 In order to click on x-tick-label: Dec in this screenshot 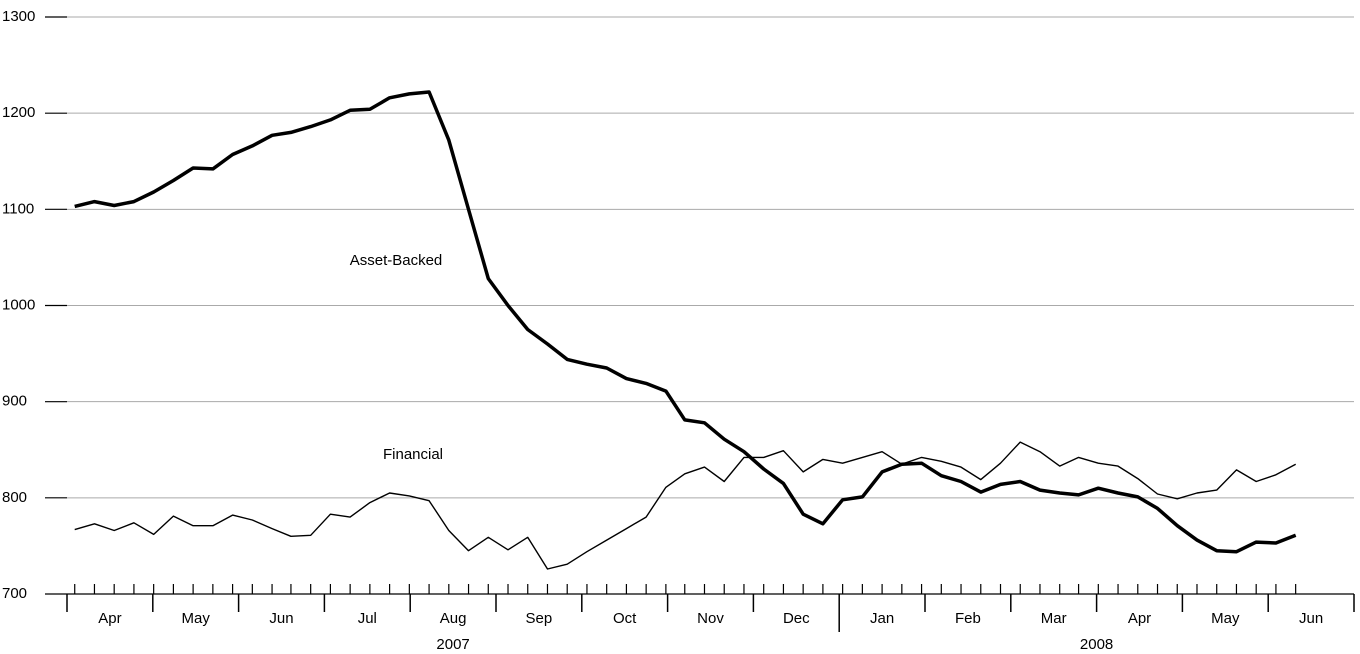, I will do `click(796, 618)`.